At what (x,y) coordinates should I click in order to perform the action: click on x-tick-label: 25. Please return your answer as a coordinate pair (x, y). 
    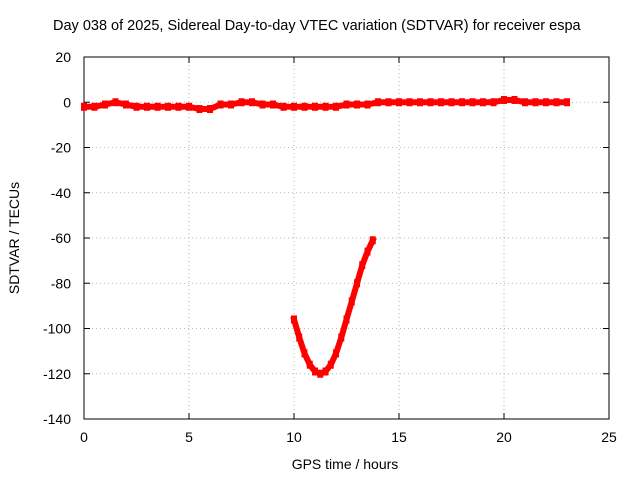
    Looking at the image, I should click on (609, 437).